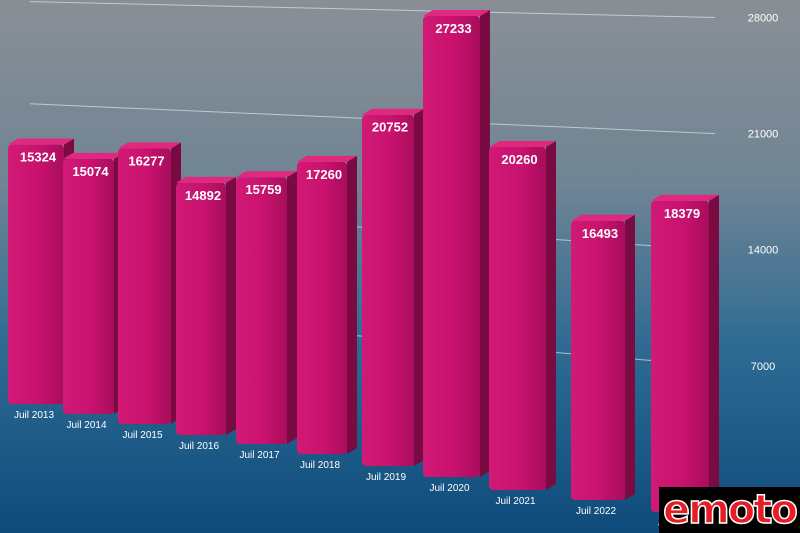 The height and width of the screenshot is (533, 800). I want to click on x-tick-label: Juil 2019, so click(386, 477).